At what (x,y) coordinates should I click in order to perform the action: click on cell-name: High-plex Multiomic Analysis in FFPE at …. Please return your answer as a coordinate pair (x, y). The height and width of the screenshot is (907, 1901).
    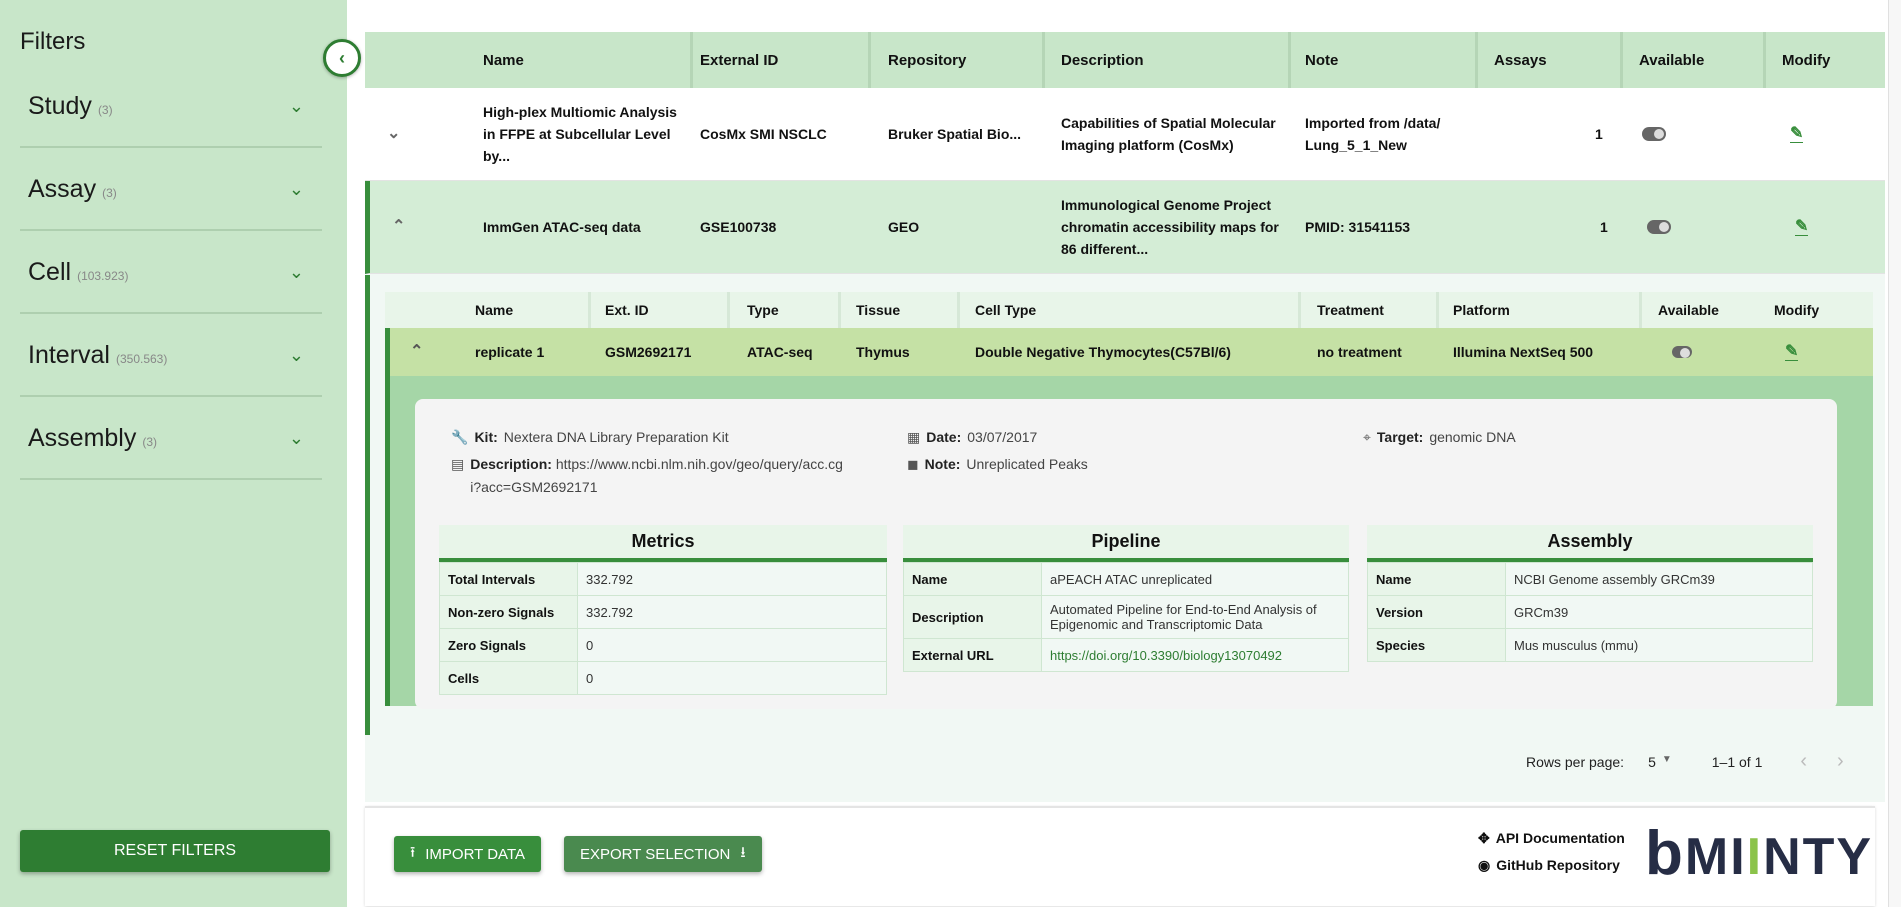
    Looking at the image, I should click on (580, 134).